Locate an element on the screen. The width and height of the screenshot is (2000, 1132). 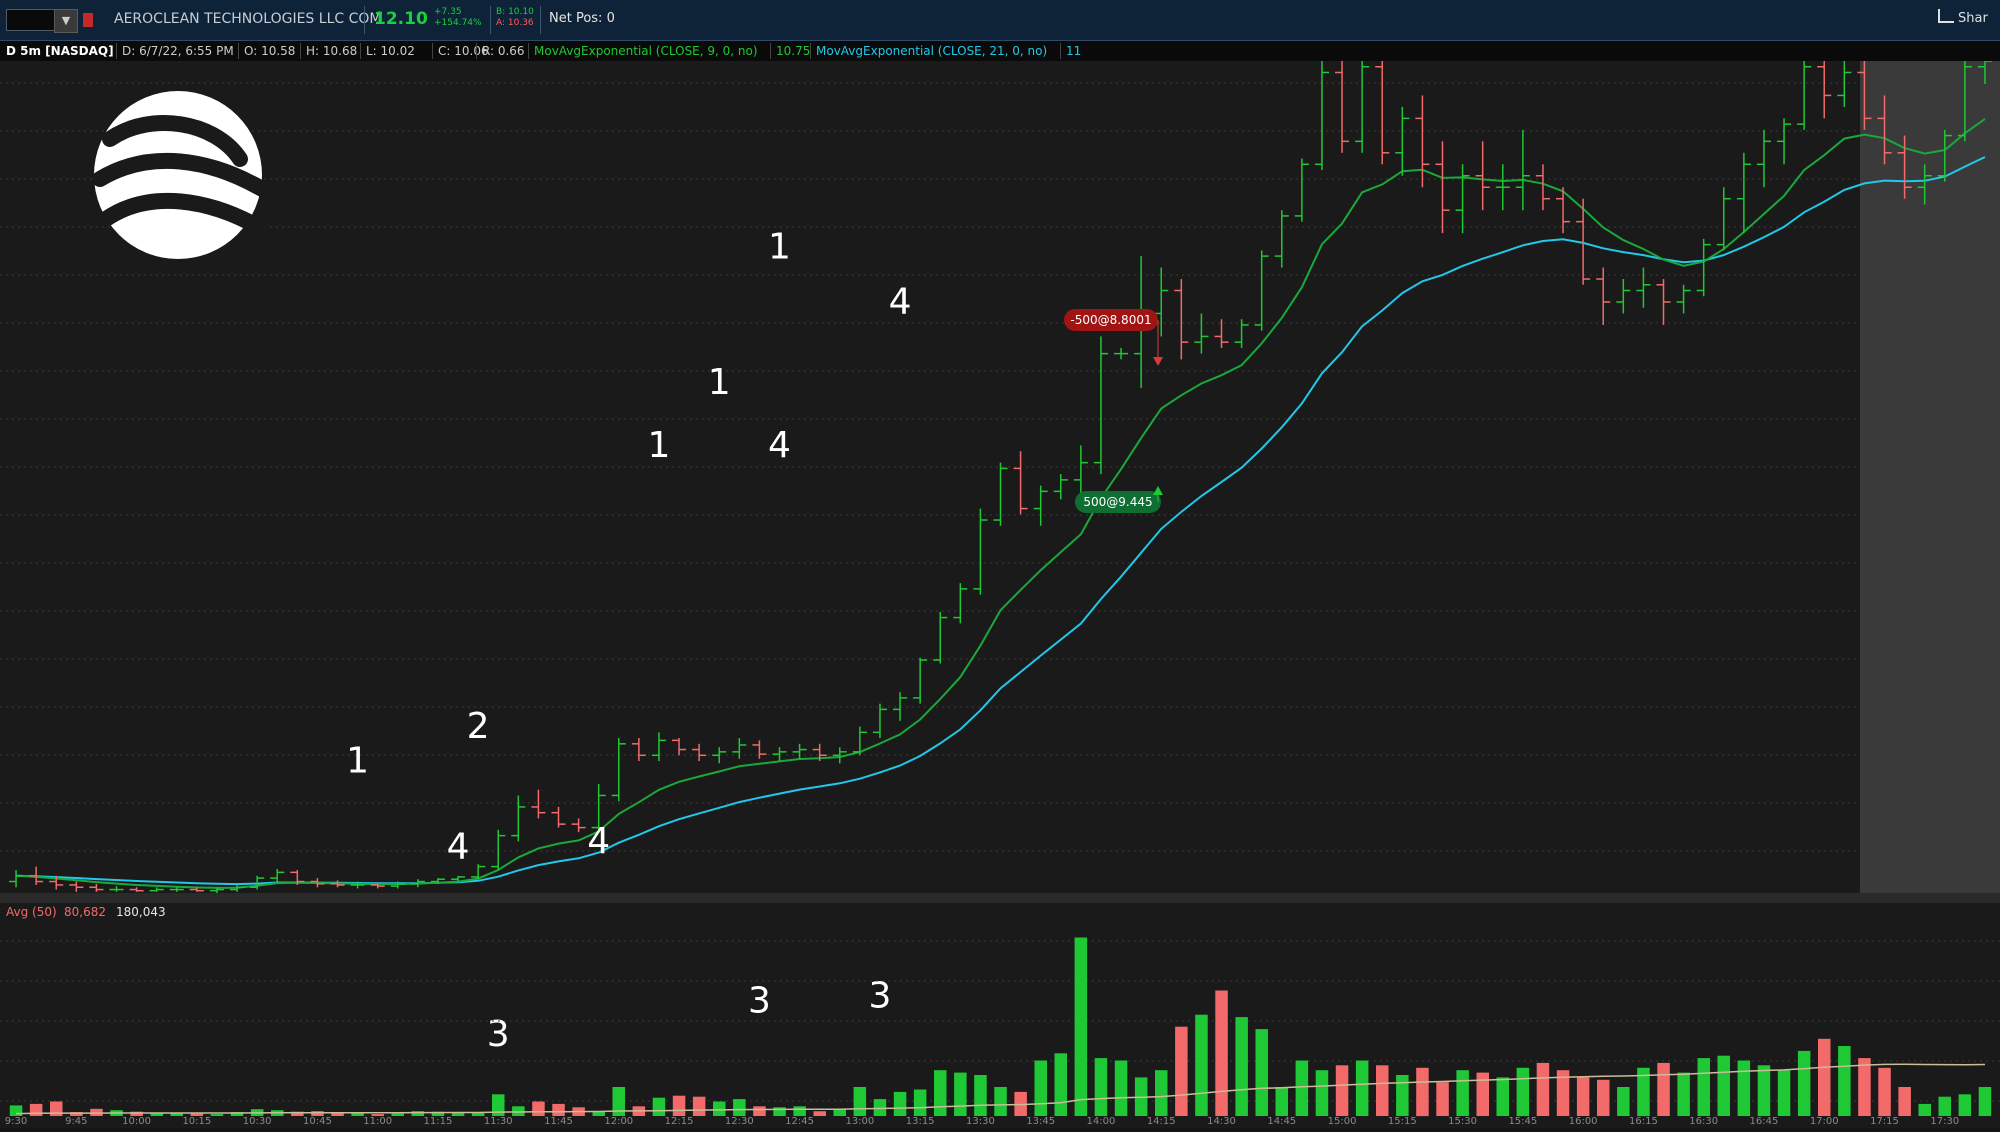
time-axis-label: 15:00 is located at coordinates (1342, 1121).